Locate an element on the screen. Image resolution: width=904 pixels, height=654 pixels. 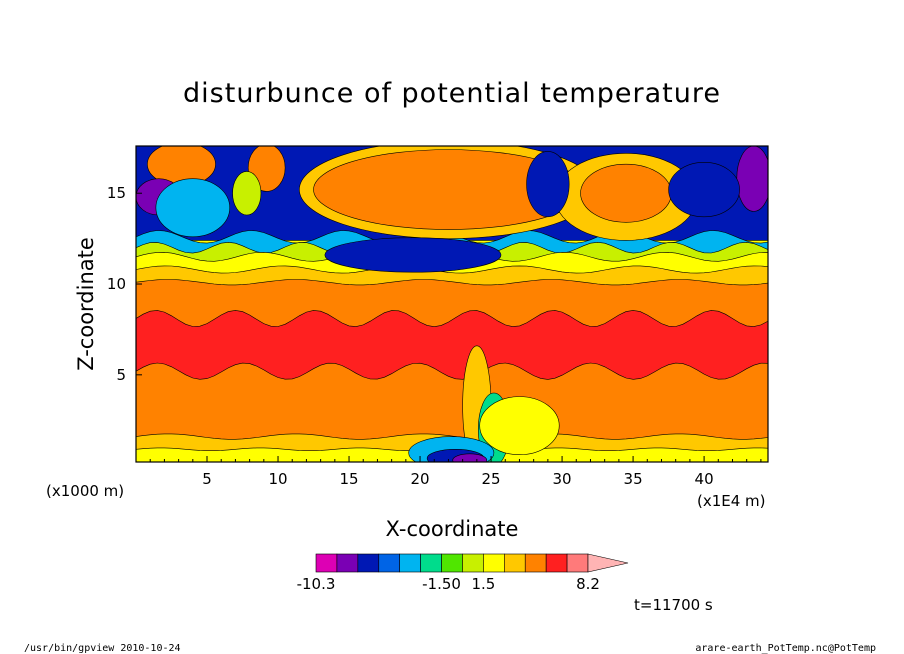
time-label: t=11700 s is located at coordinates (673, 605).